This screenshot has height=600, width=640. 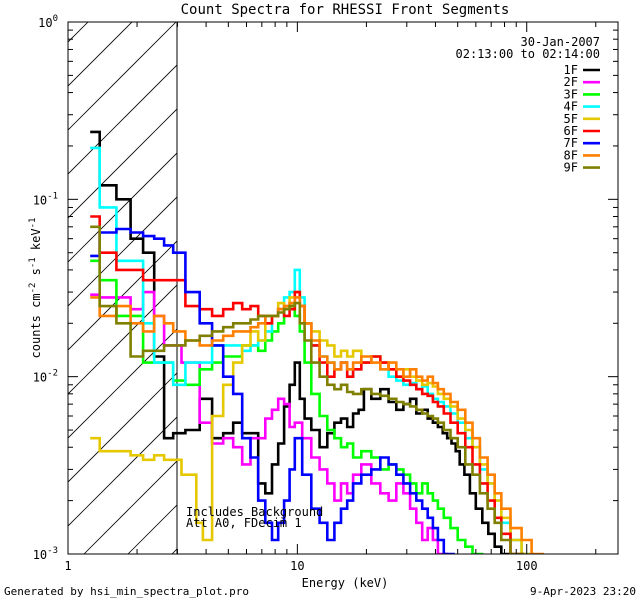 I want to click on footer-timestamp: 9-Apr-2023 23:20, so click(x=583, y=591).